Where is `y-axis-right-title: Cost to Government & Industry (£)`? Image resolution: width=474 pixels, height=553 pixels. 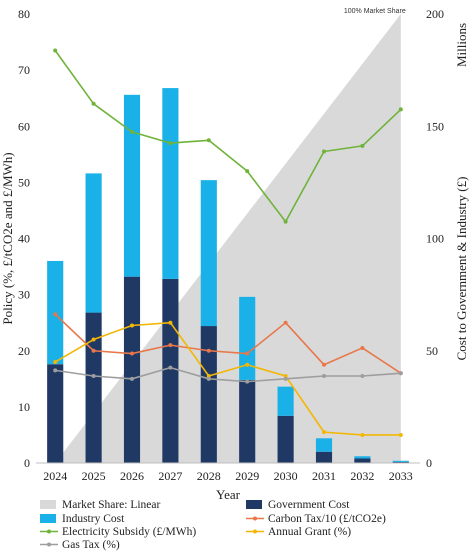
y-axis-right-title: Cost to Government & Industry (£) is located at coordinates (461, 269).